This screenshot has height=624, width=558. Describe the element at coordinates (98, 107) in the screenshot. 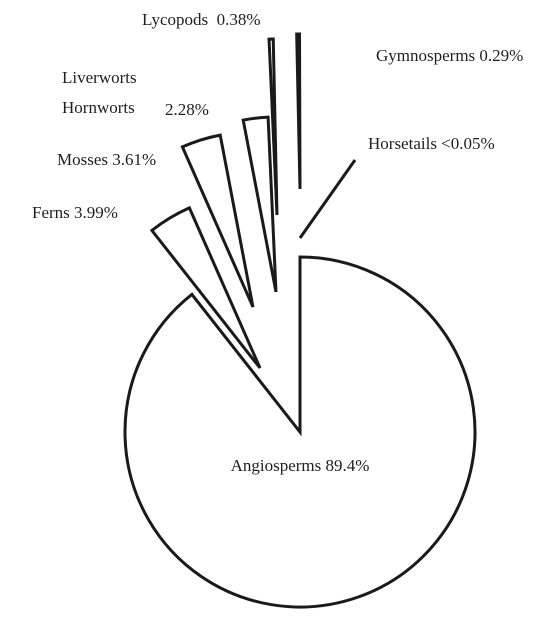

I see `slice-label-liverworts-hornworts-line-2: Hornworts` at that location.